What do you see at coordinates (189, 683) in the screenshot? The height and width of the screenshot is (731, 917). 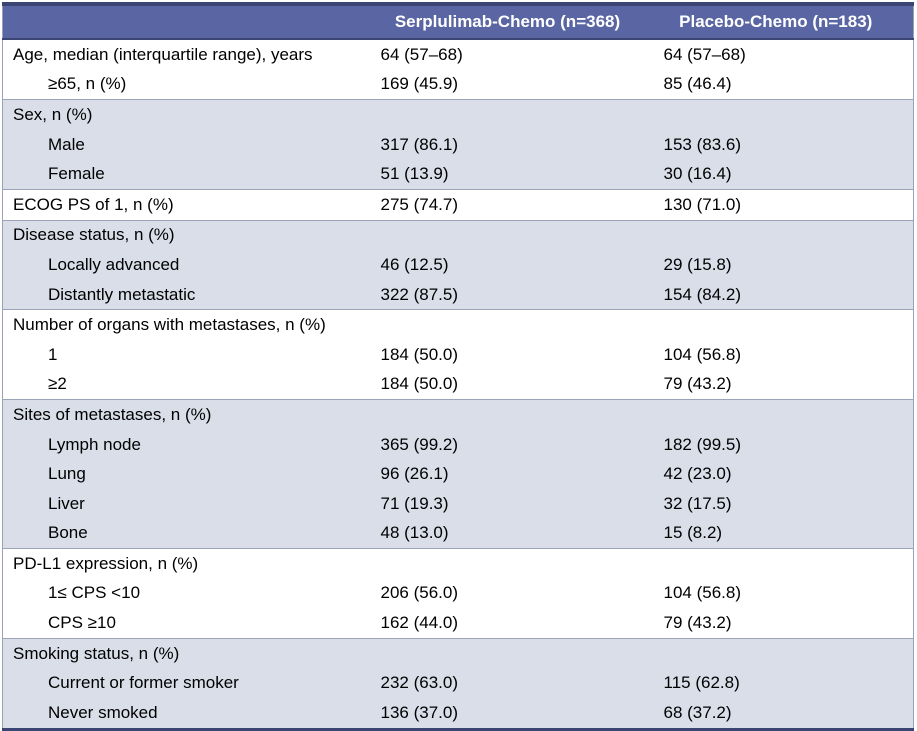 I see `row-label: Current or former smoker` at bounding box center [189, 683].